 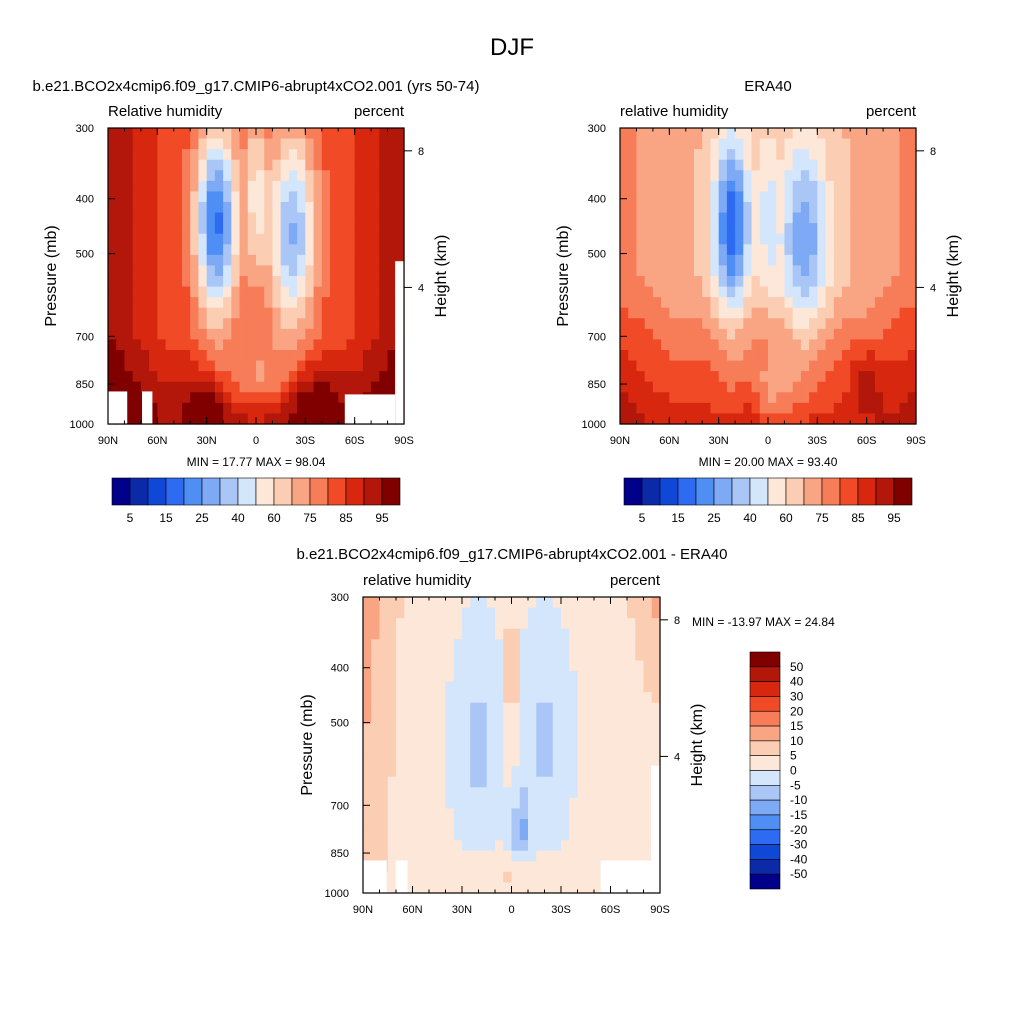 I want to click on missing-data-mask, so click(x=375, y=876).